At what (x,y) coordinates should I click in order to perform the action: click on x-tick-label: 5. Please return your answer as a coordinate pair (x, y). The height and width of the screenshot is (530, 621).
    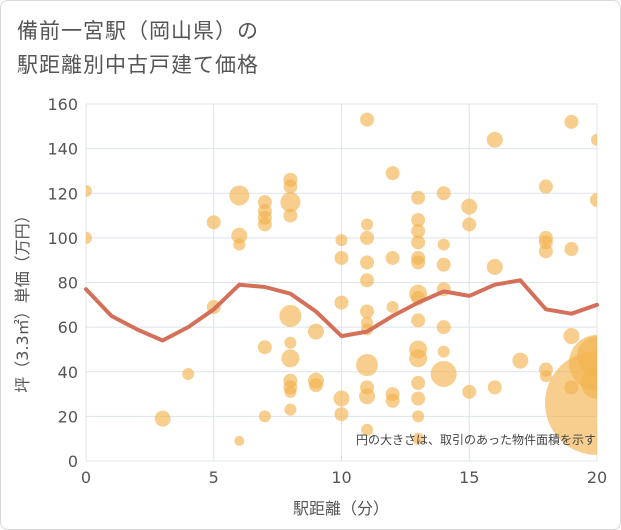
    Looking at the image, I should click on (214, 477).